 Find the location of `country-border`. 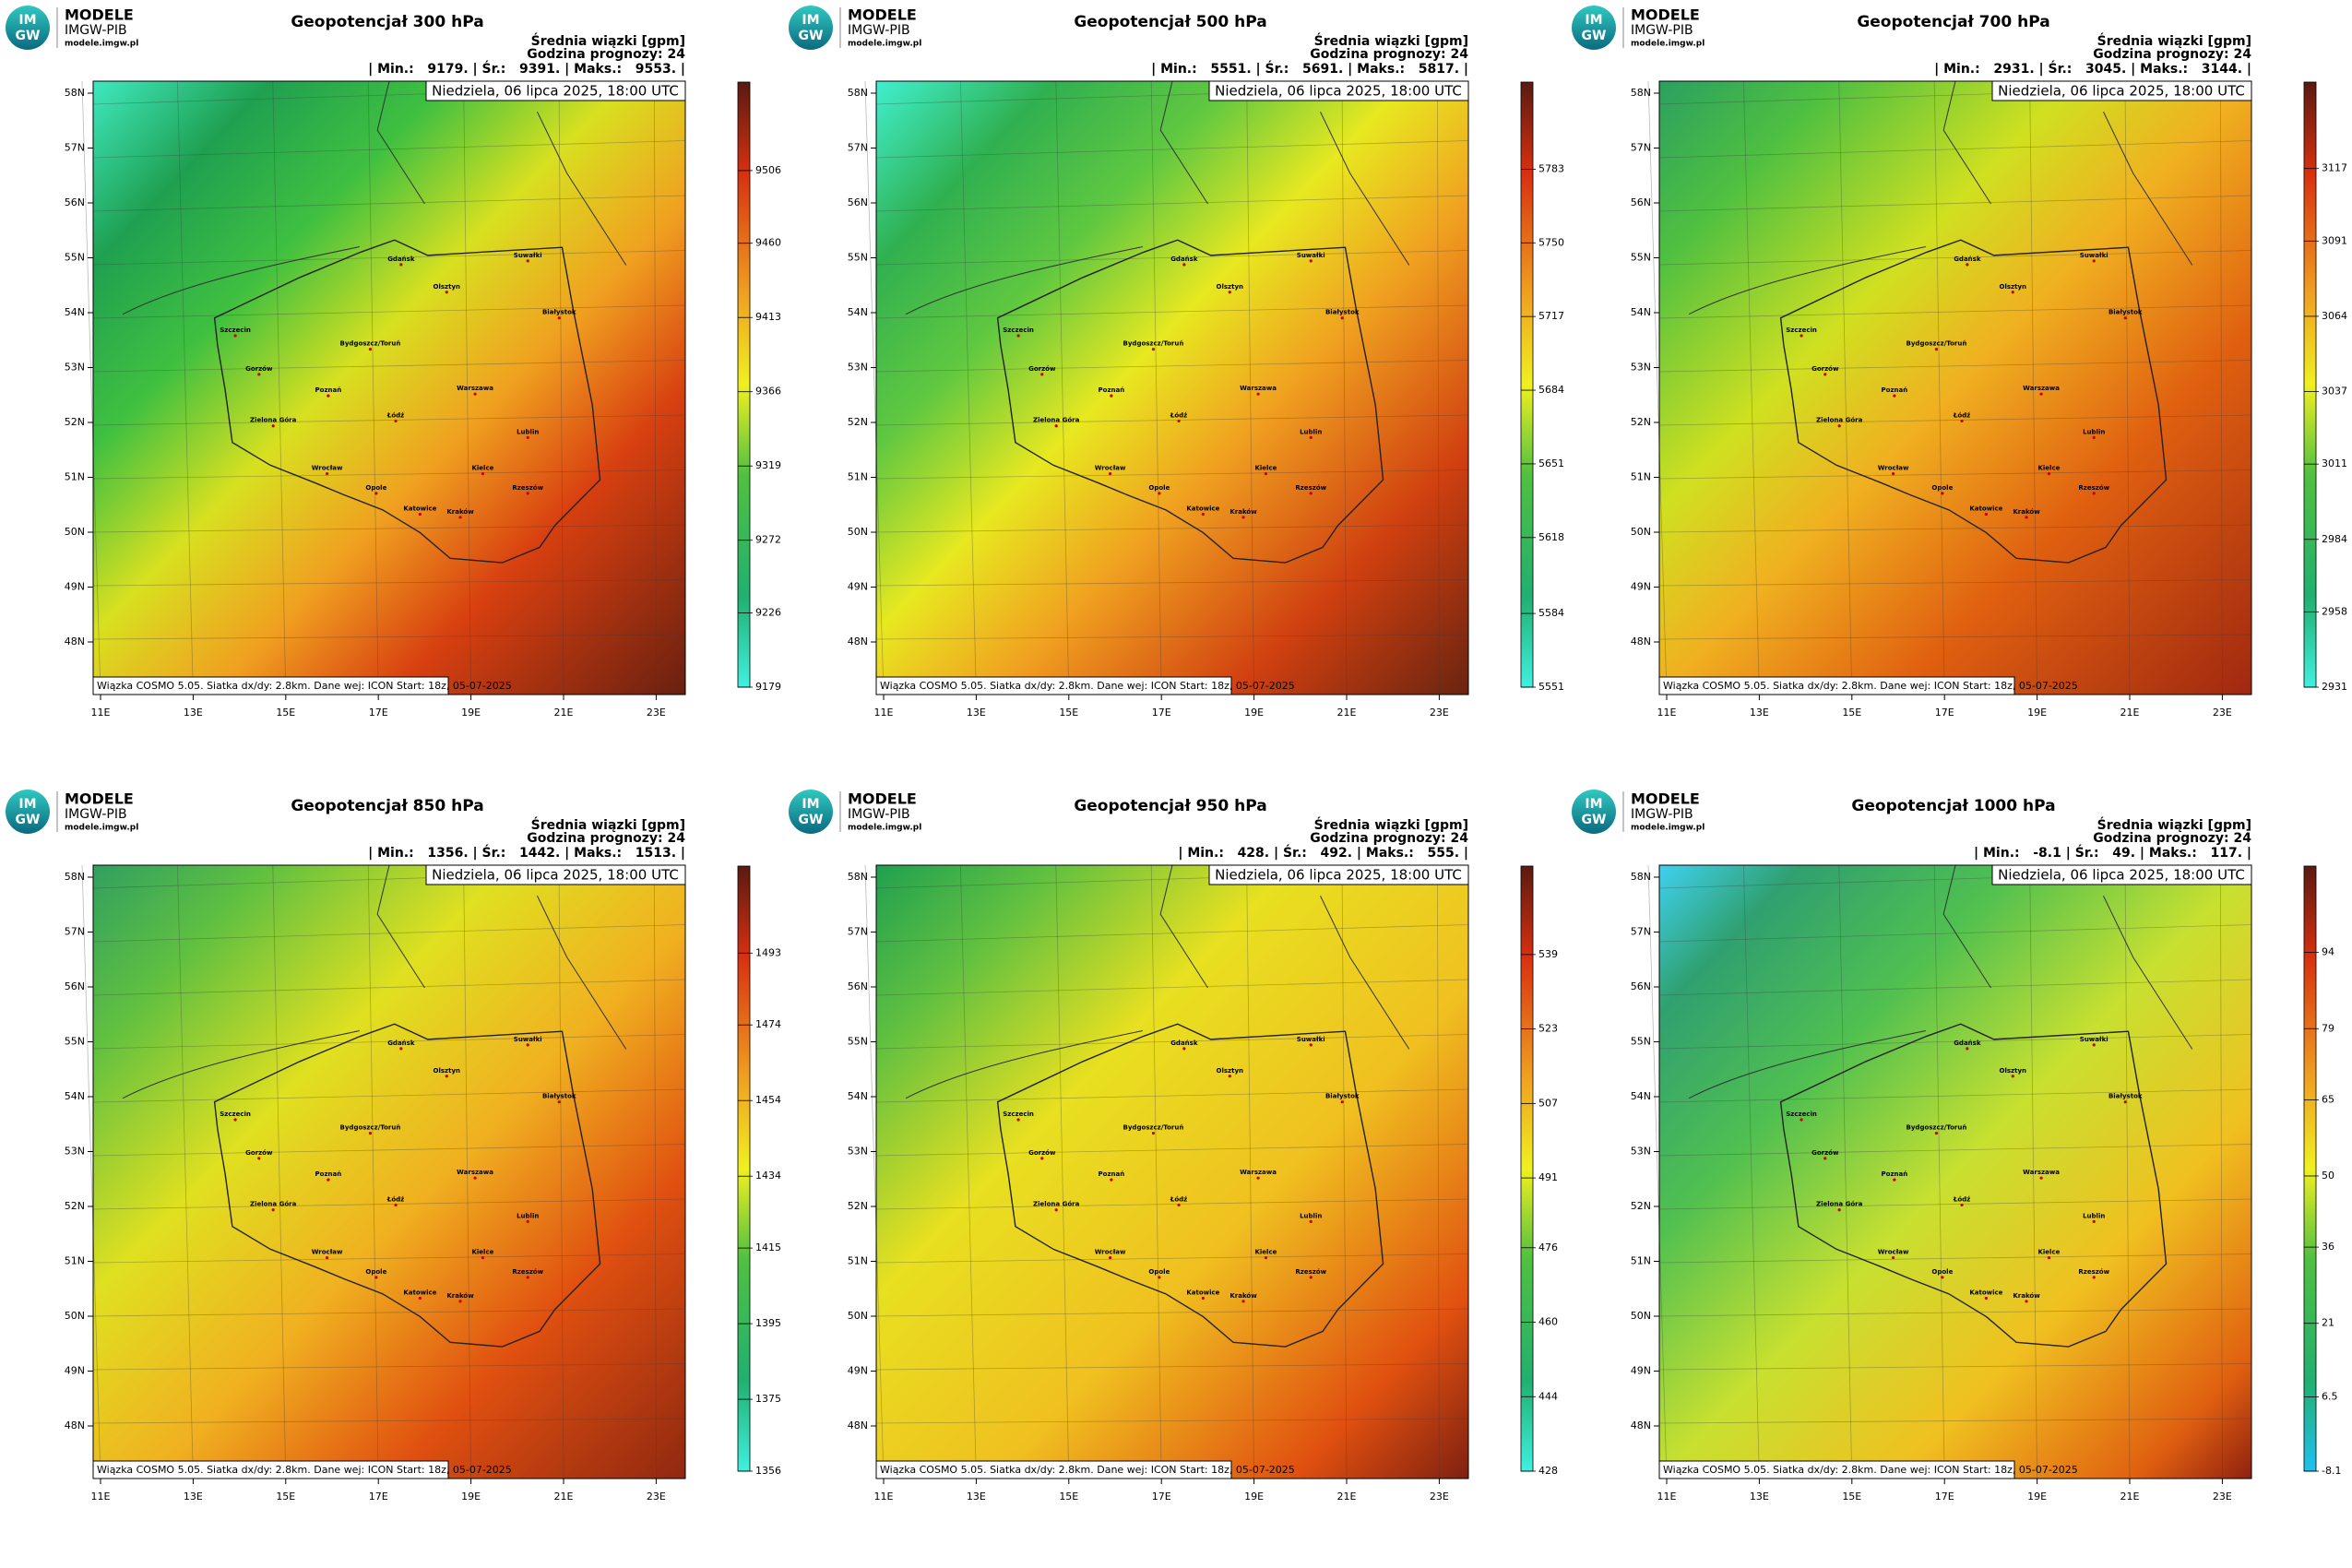

country-border is located at coordinates (1973, 1185).